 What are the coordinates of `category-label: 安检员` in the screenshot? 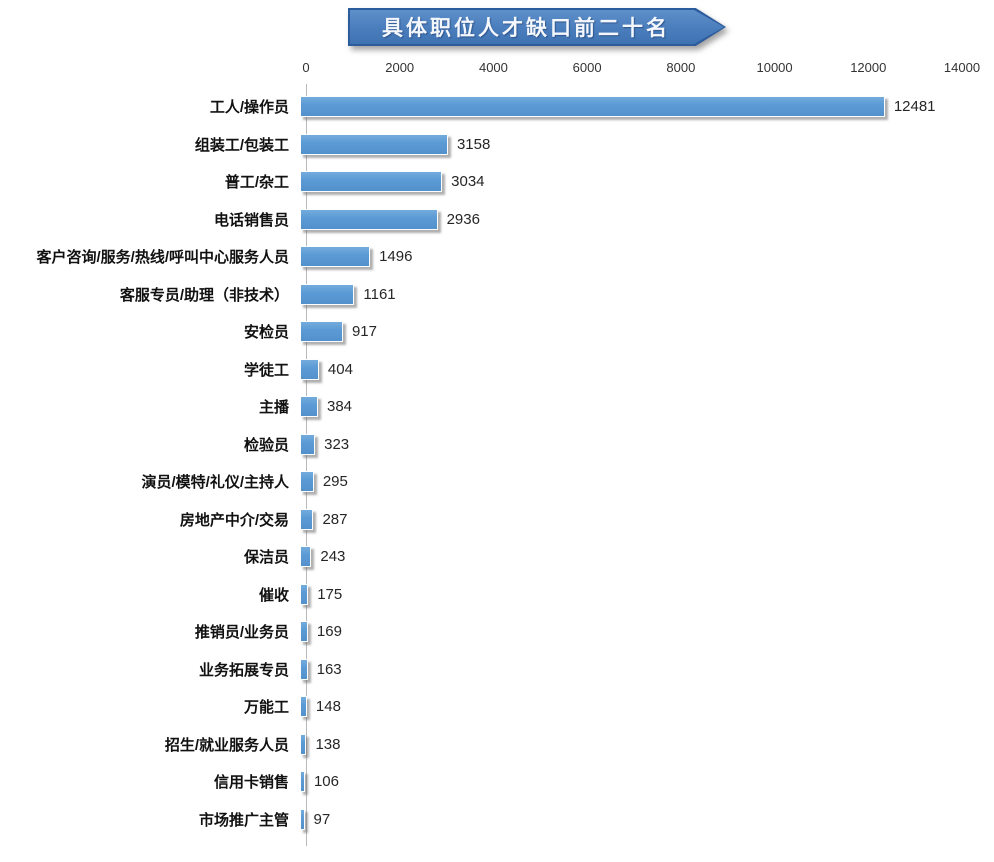 It's located at (266, 333).